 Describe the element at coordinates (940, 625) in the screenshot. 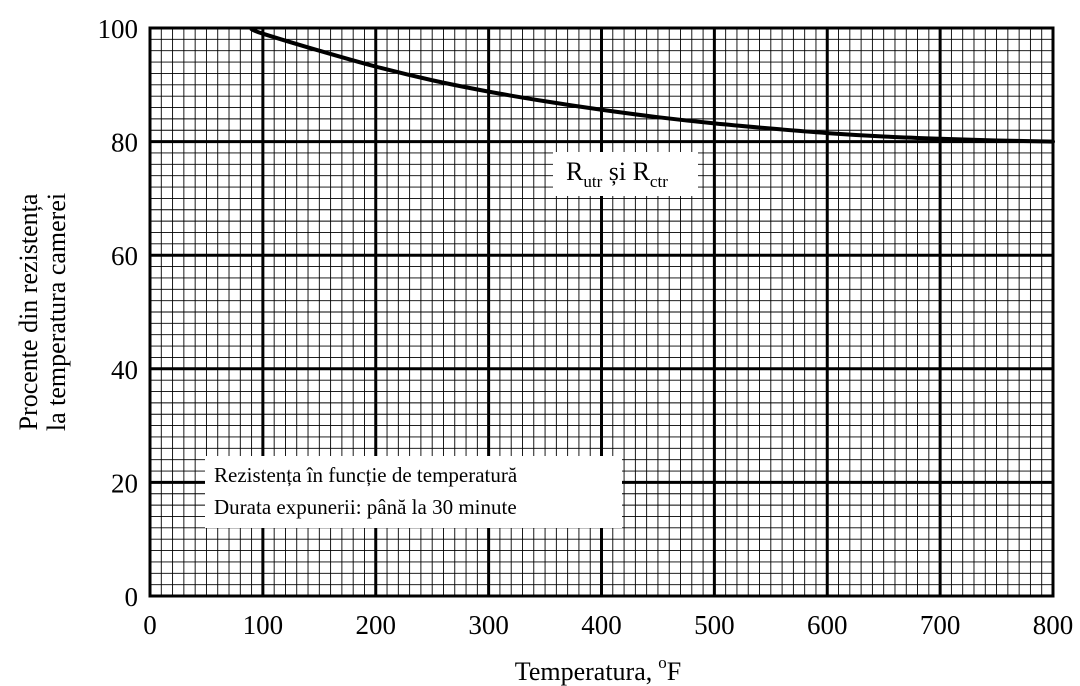

I see `x-tick-label: 700` at that location.